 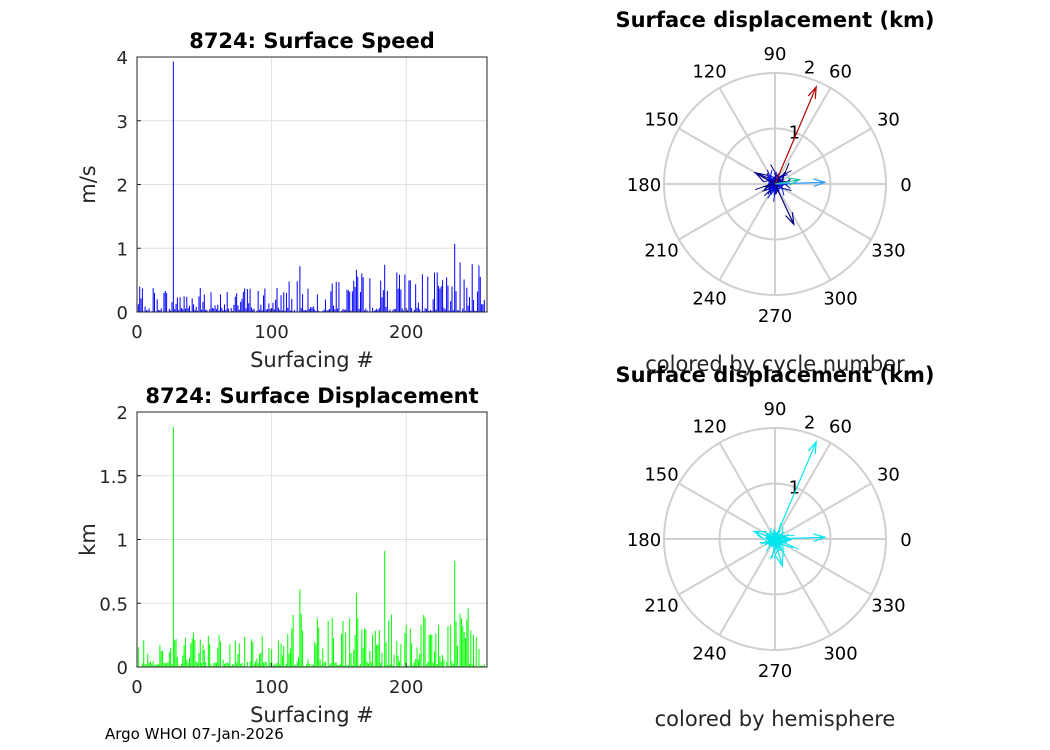 I want to click on y-axis-label: m/s, so click(x=88, y=184).